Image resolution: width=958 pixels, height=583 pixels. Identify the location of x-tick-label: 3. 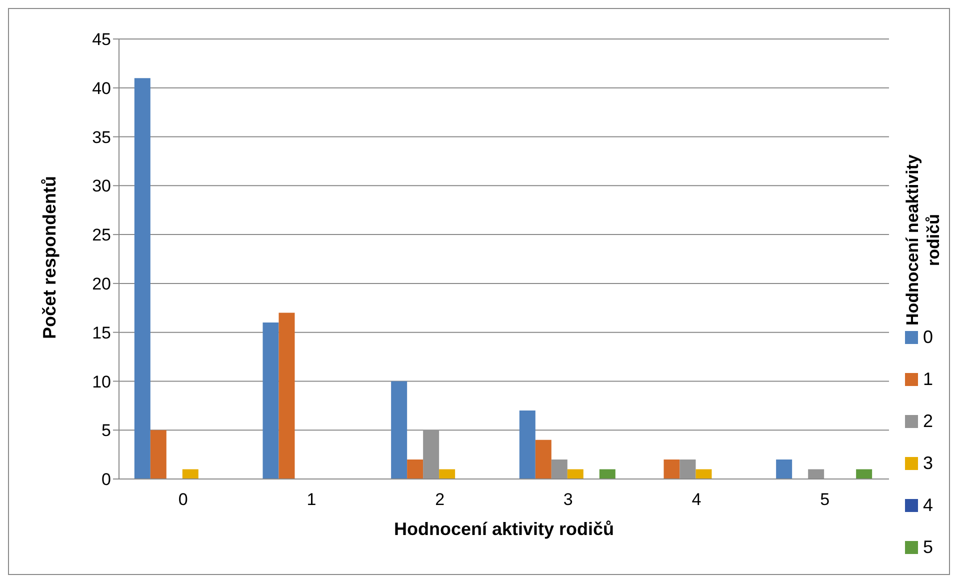
(568, 500).